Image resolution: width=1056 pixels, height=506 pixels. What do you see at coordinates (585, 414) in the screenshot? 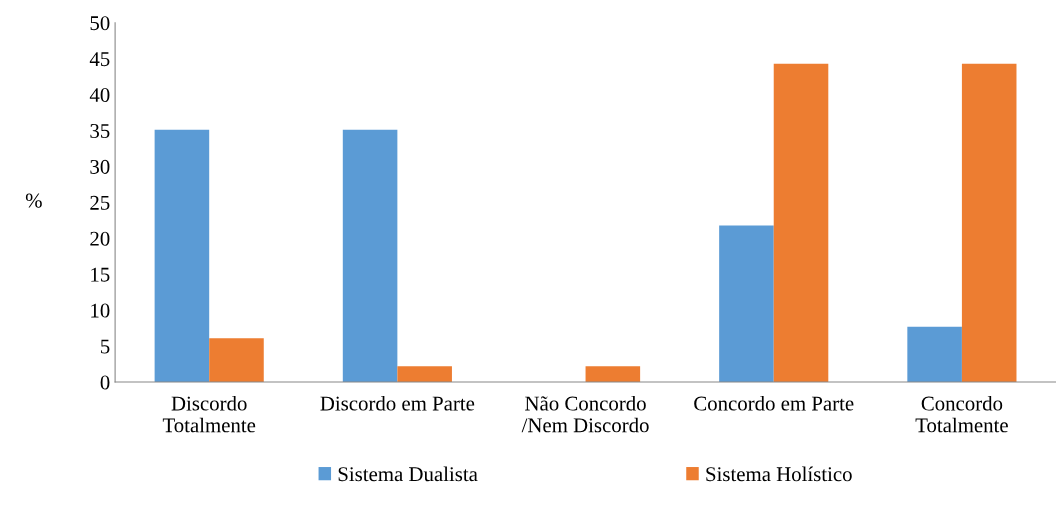
I see `x-tick-label: Não Concordo /Nem Discordo` at bounding box center [585, 414].